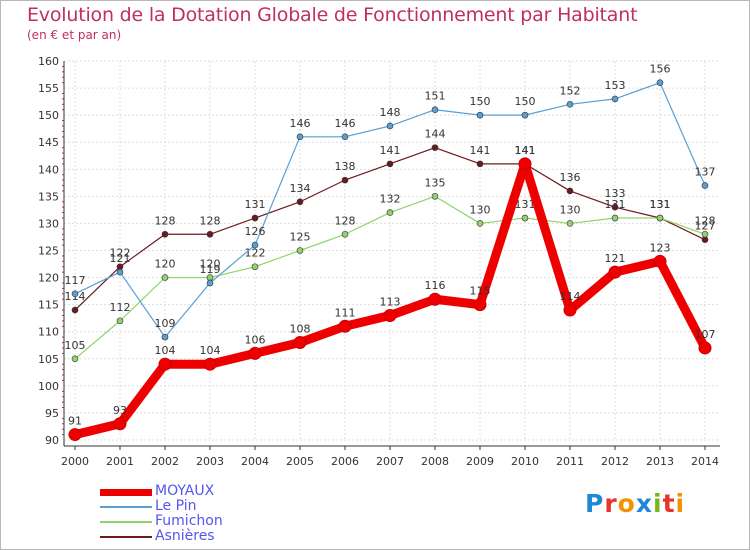 The width and height of the screenshot is (750, 550). I want to click on y-tick-label: 150, so click(48, 115).